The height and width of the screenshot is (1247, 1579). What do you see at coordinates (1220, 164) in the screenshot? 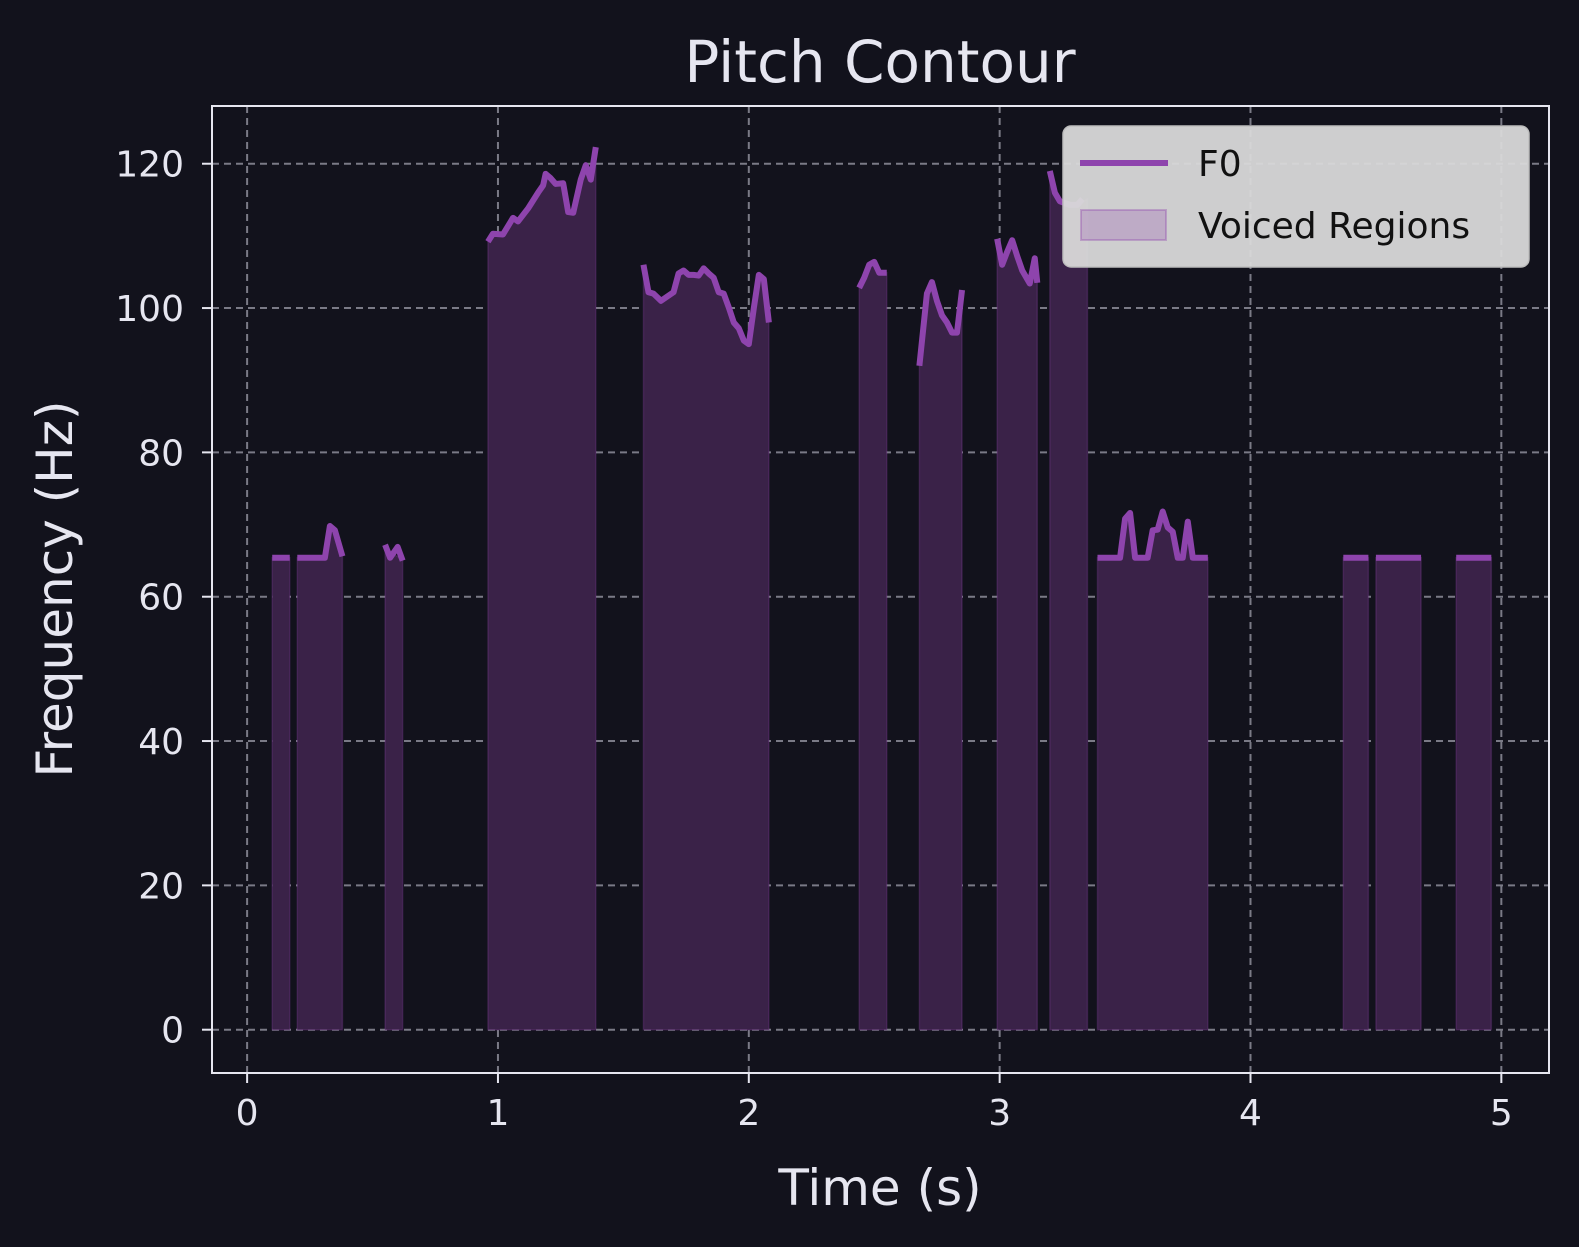
I see `legend-f0-label: F0` at bounding box center [1220, 164].